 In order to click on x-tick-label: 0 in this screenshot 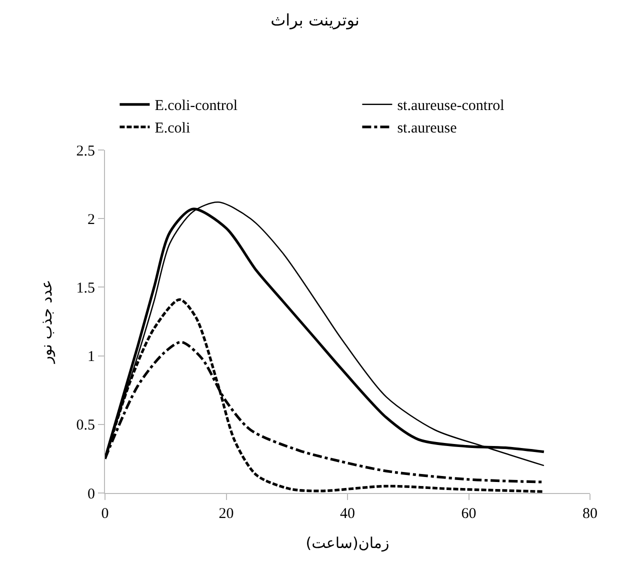, I will do `click(105, 514)`.